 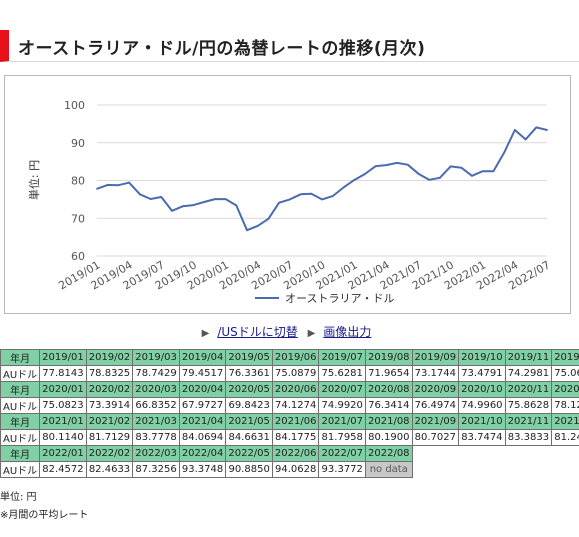 I want to click on value-cell: 80.7027, so click(x=435, y=437).